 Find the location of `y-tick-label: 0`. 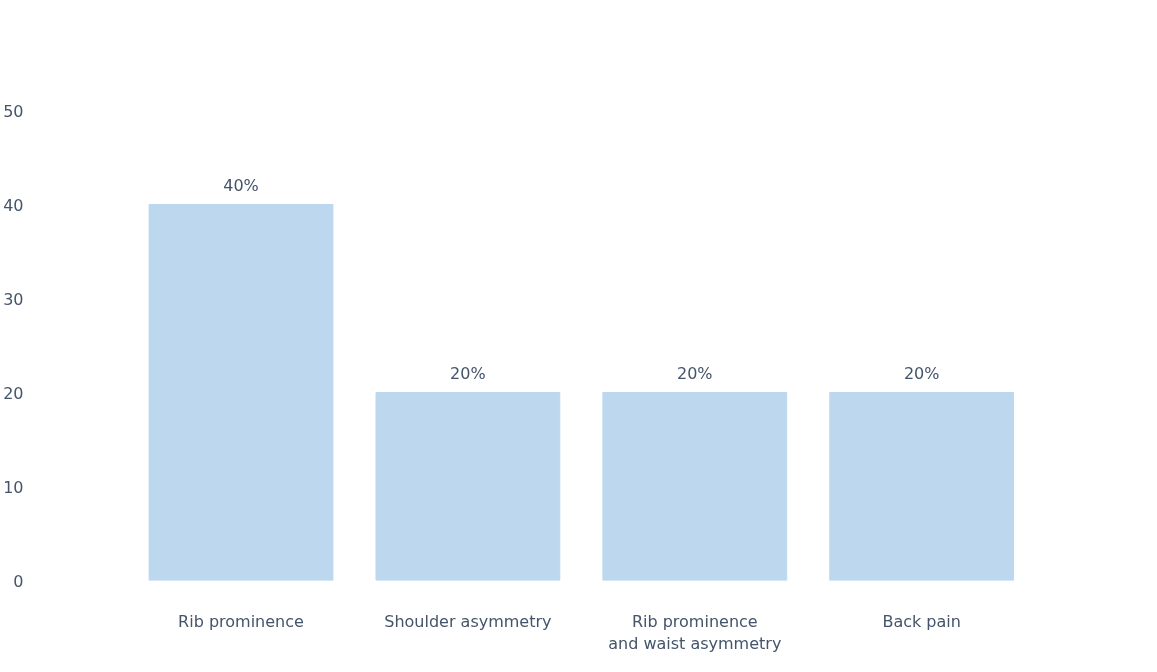

y-tick-label: 0 is located at coordinates (18, 581).